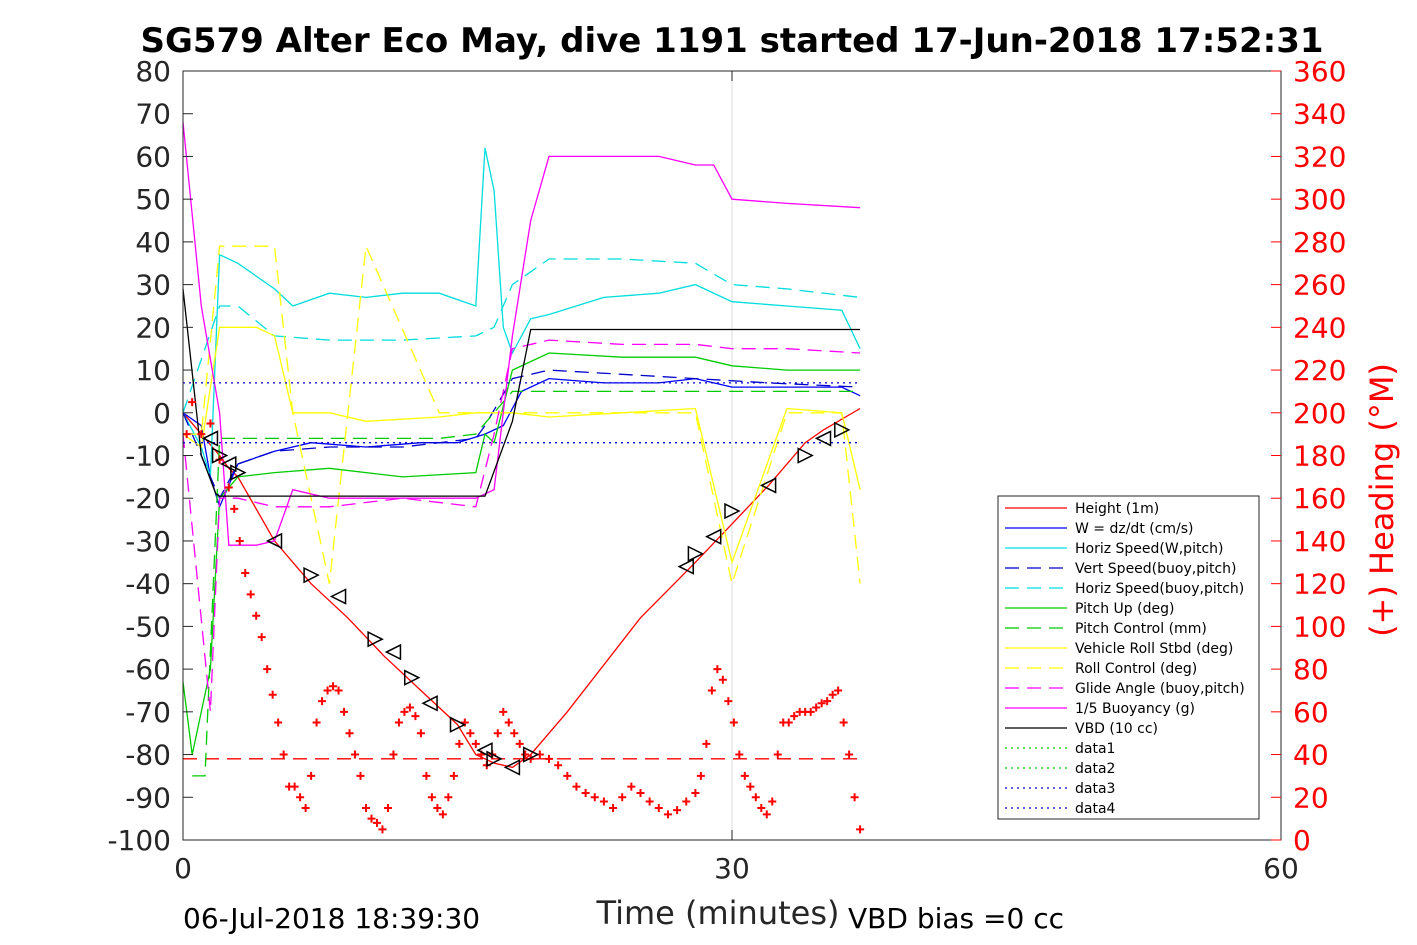 This screenshot has height=945, width=1417. Describe the element at coordinates (1319, 413) in the screenshot. I see `y-tick-label-right: 200` at that location.